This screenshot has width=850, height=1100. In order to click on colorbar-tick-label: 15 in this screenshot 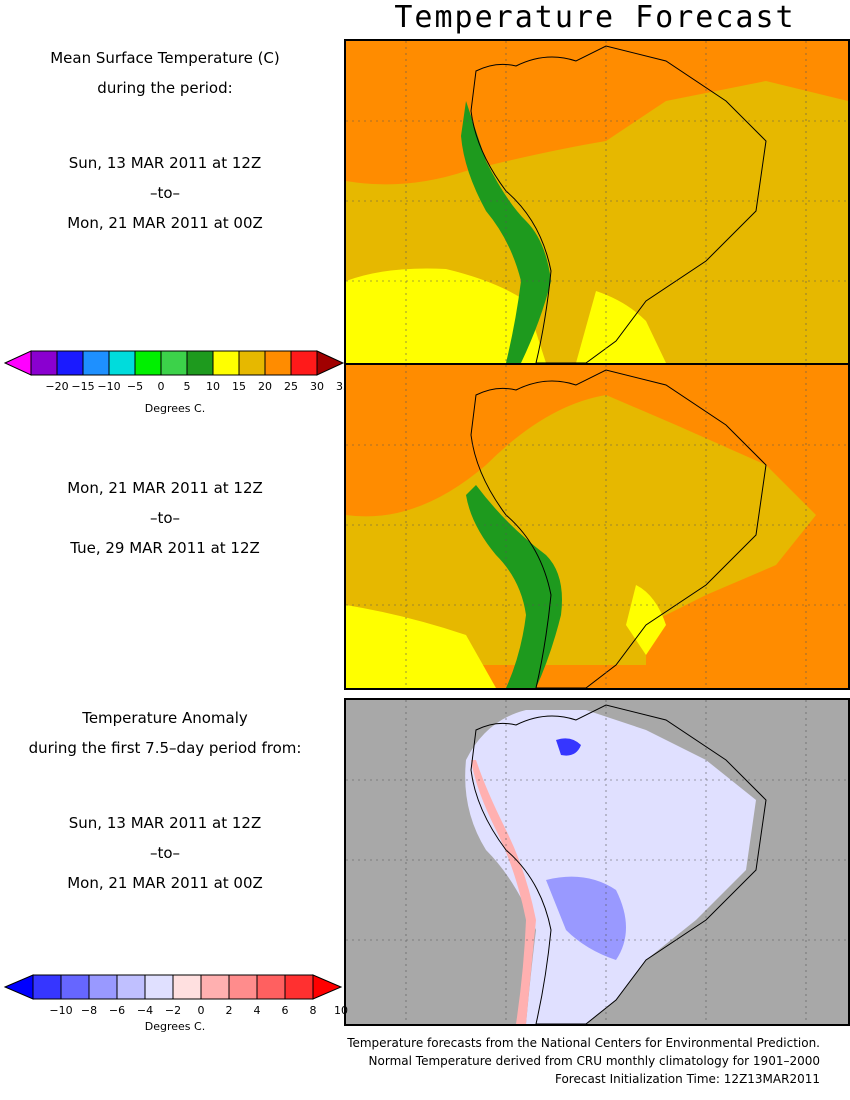, I will do `click(239, 386)`.